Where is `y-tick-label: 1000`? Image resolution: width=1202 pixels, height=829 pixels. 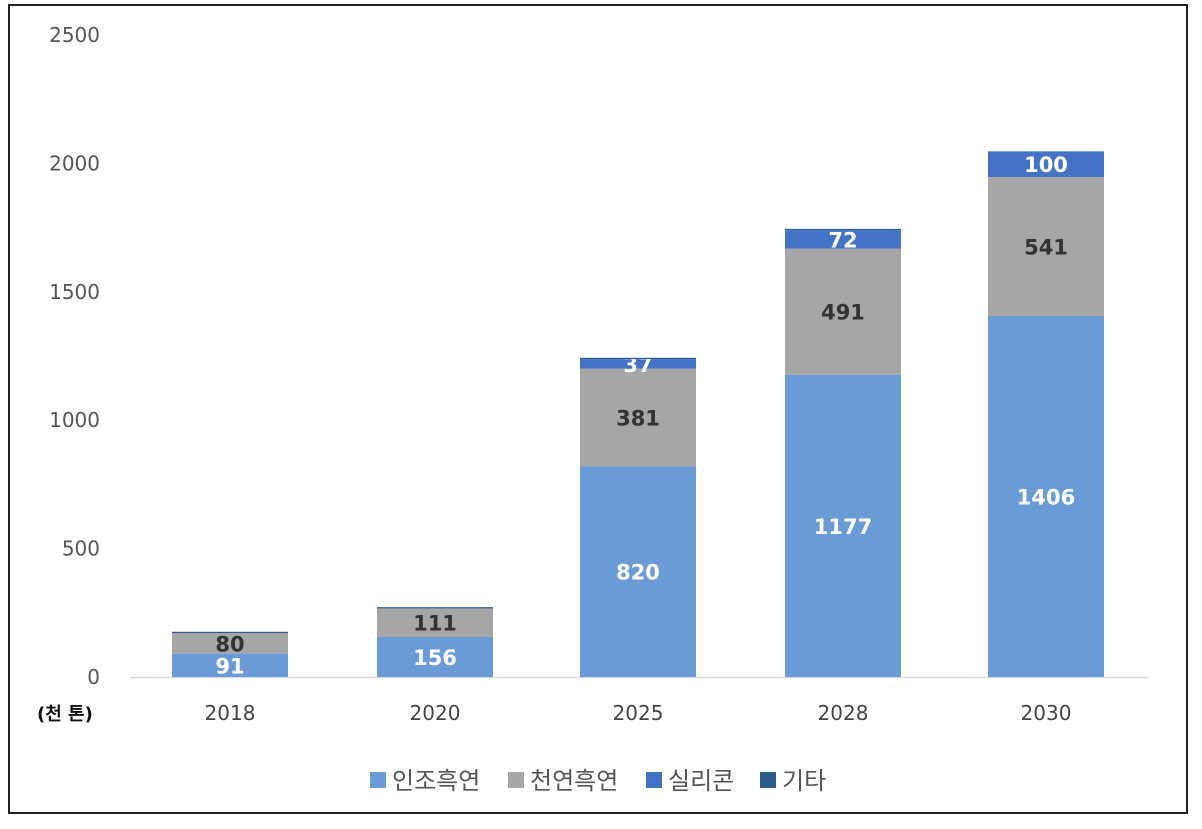
y-tick-label: 1000 is located at coordinates (74, 420).